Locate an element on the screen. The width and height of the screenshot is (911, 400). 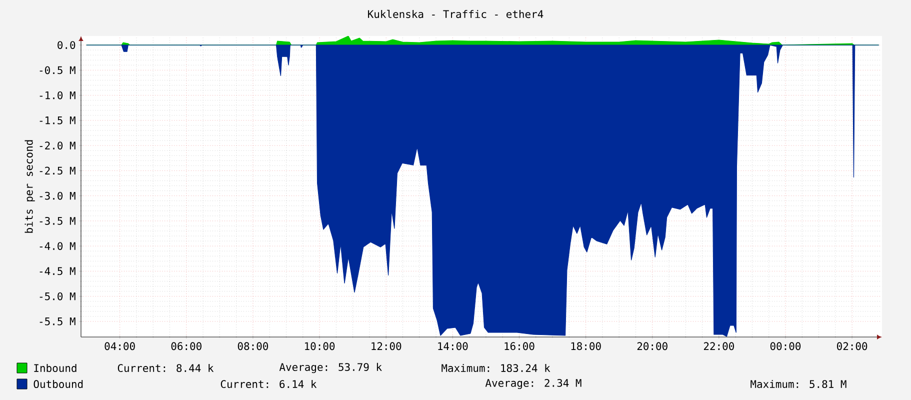
legend-label: Inbound is located at coordinates (55, 368).